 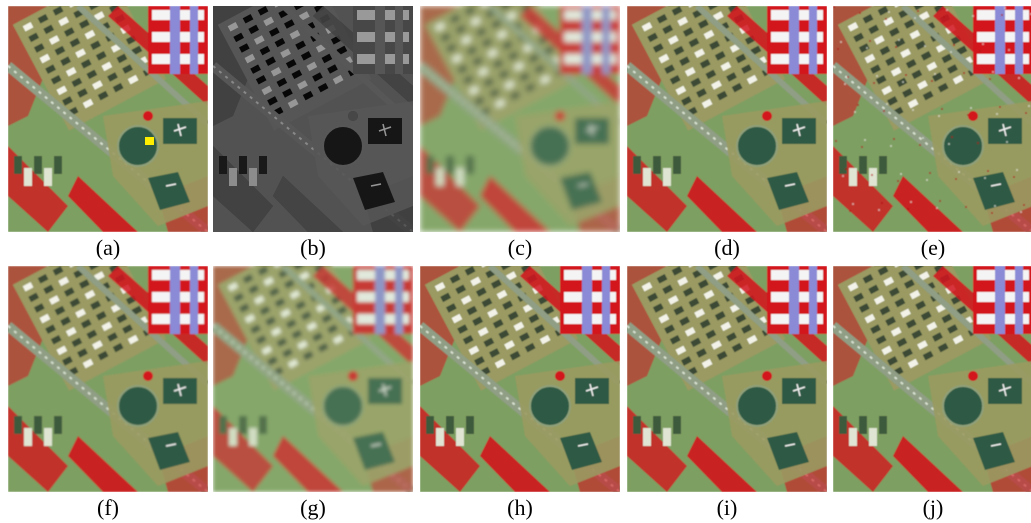 I want to click on panel-caption: (e), so click(x=932, y=248).